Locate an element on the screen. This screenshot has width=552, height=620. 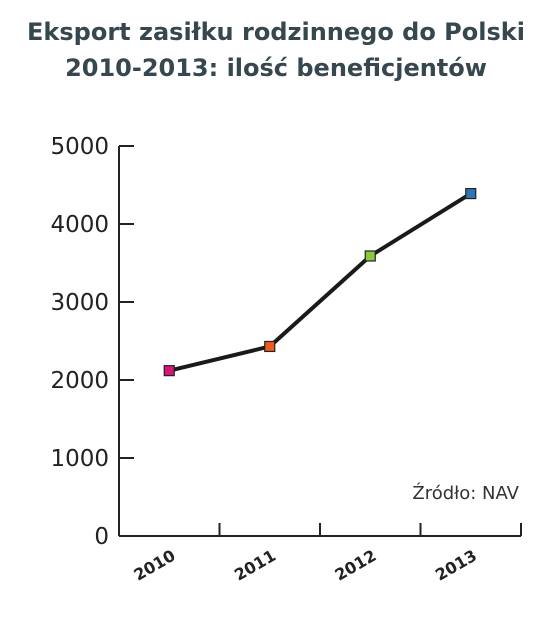
x-tick-label: 2013 is located at coordinates (456, 565).